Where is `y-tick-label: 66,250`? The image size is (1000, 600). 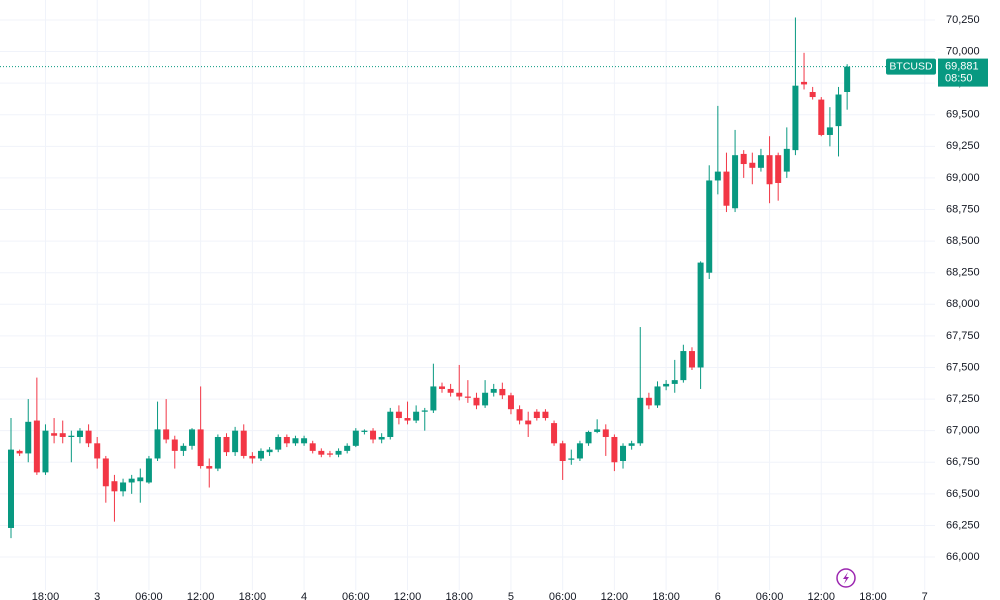
y-tick-label: 66,250 is located at coordinates (963, 525).